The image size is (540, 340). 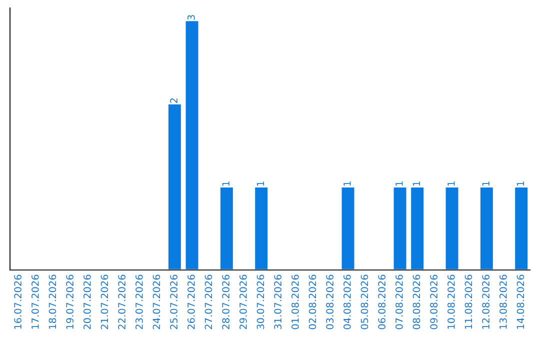 I want to click on x-tick-label: 08.08.2026, so click(x=416, y=302).